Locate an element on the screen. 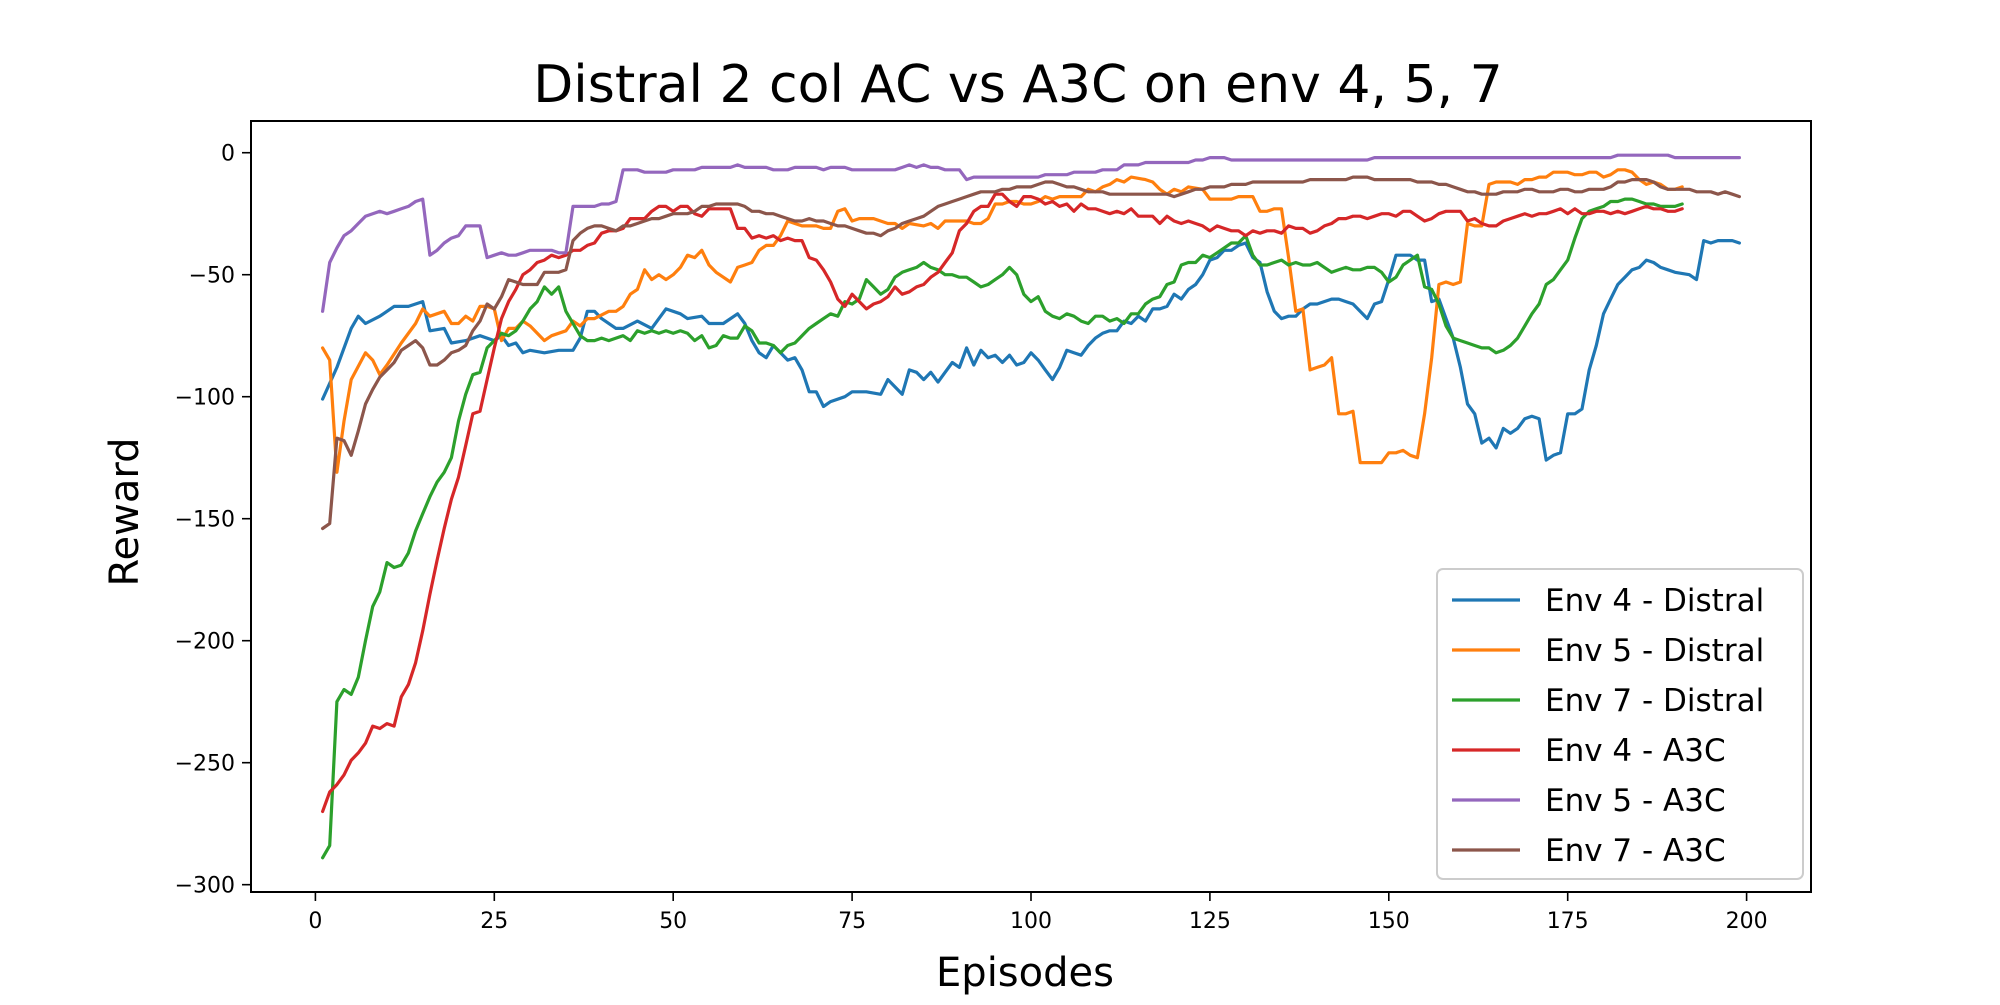 This screenshot has width=2000, height=1005. x-tick-label: 100 is located at coordinates (1031, 921).